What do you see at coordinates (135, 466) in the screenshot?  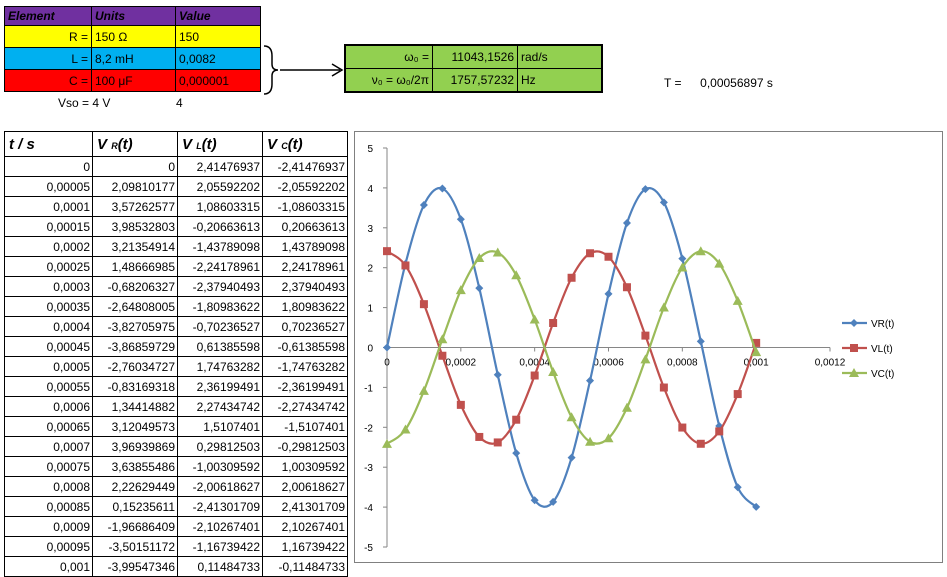 I see `table-cell: 3,63855486` at bounding box center [135, 466].